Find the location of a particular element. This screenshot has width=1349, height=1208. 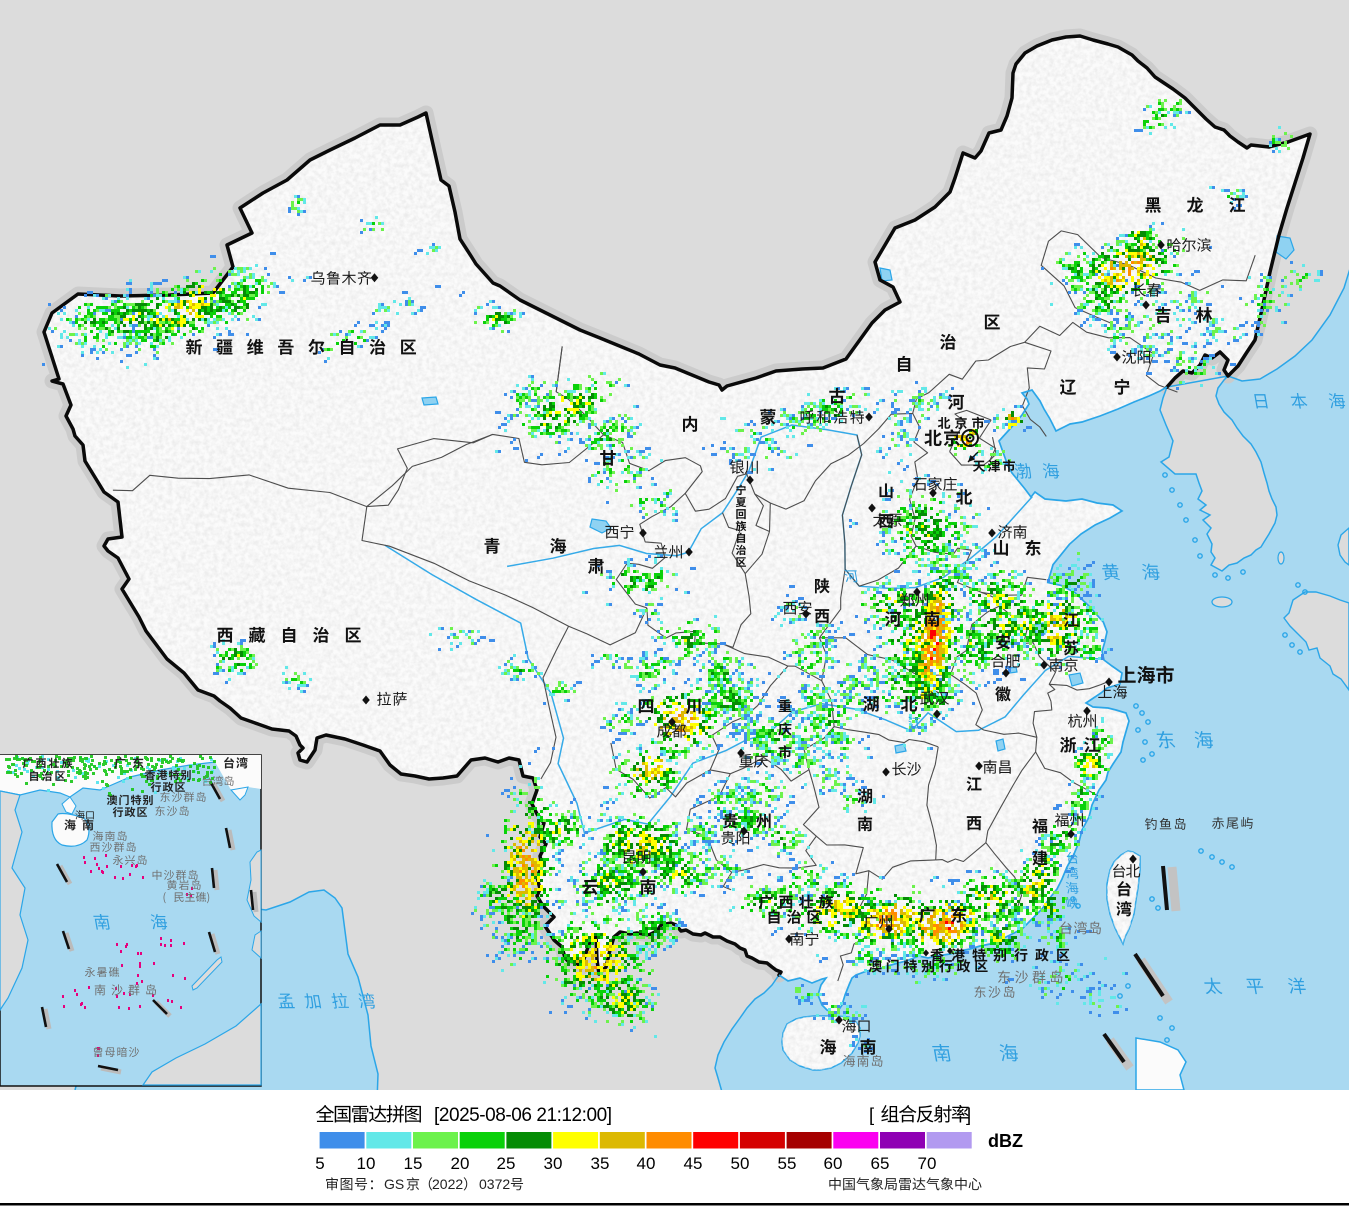

svg-text: 35 is located at coordinates (600, 1163).